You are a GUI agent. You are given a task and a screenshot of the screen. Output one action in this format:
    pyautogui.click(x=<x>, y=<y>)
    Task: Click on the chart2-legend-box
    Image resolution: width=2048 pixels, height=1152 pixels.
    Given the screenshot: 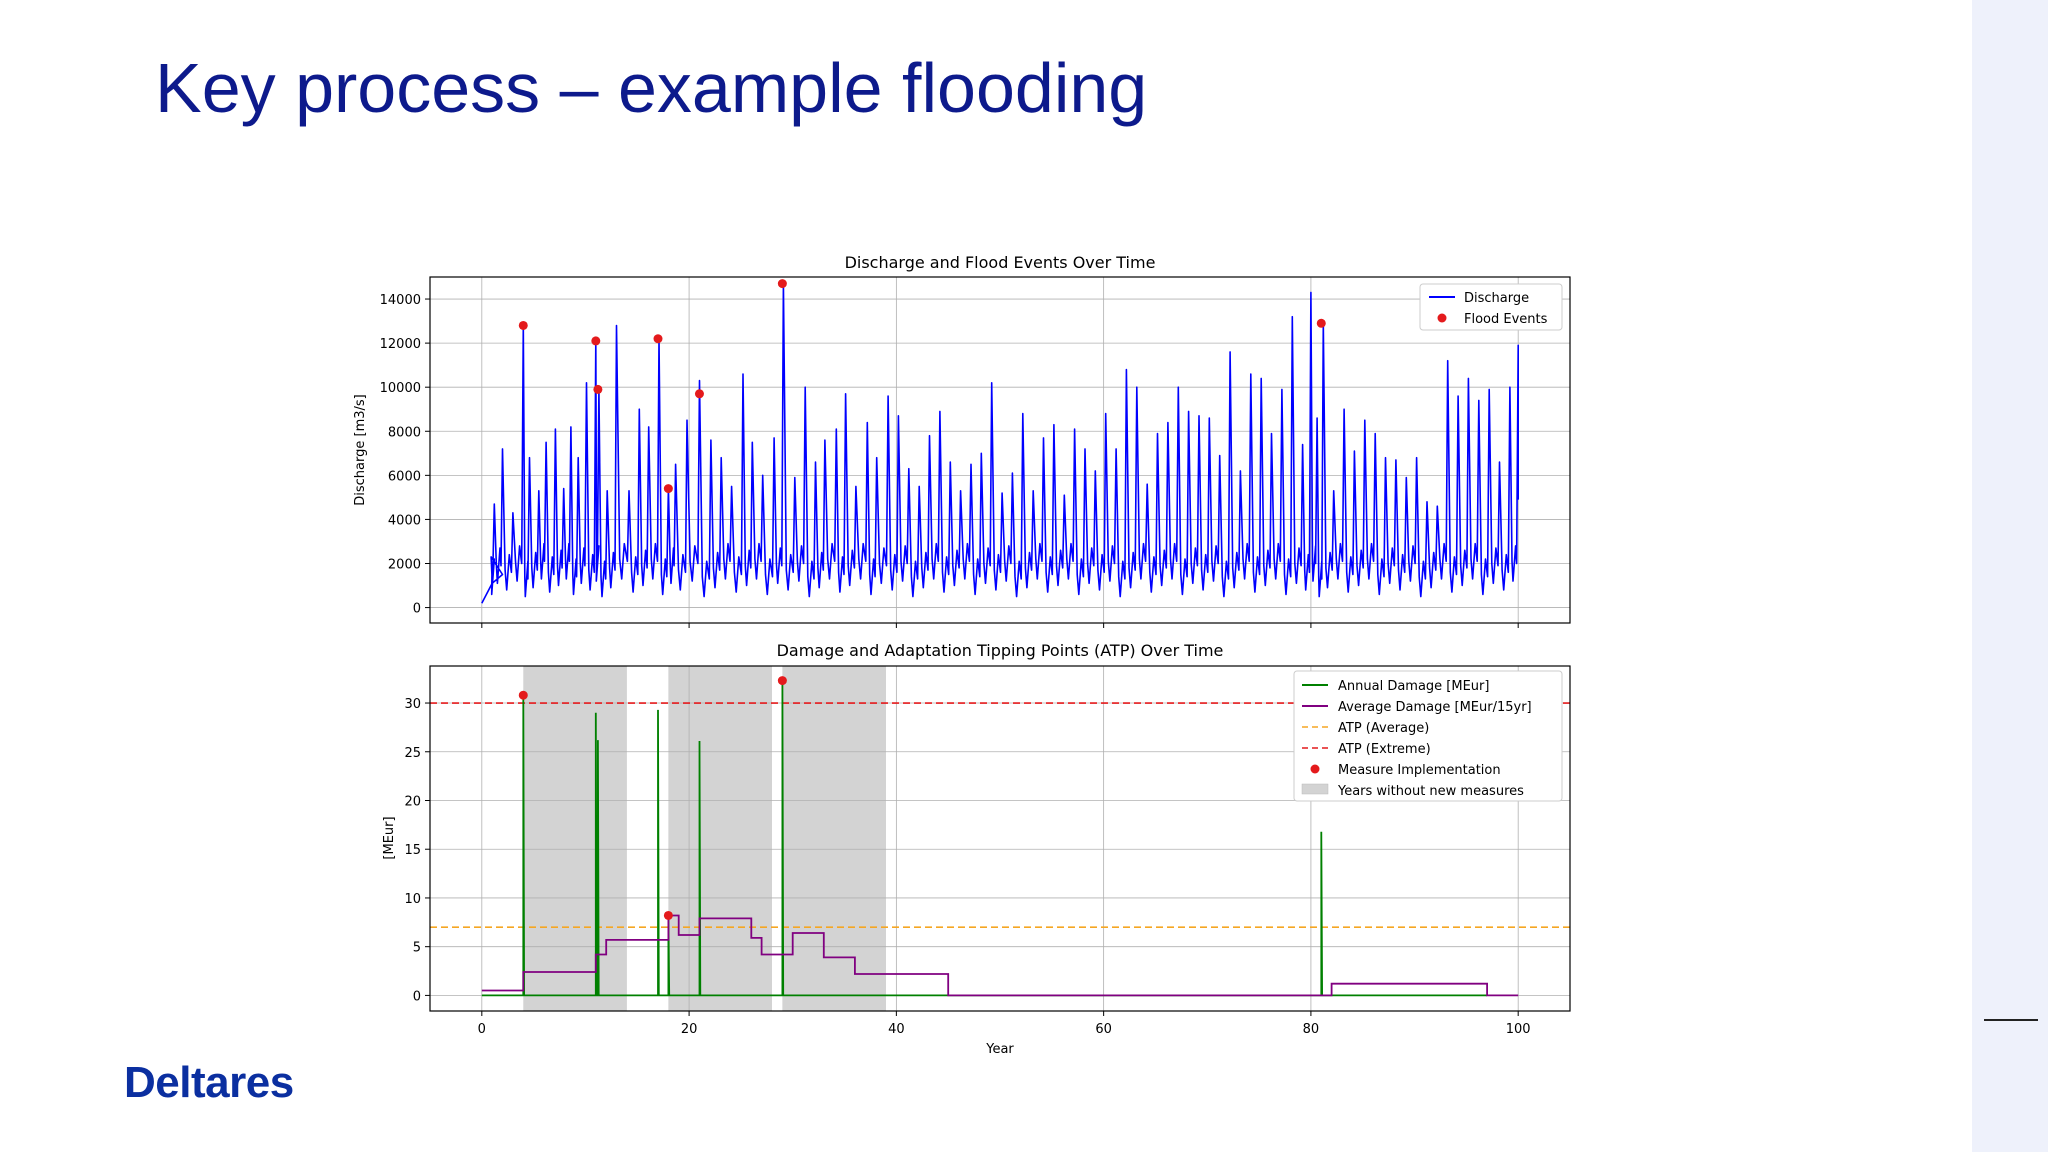 What is the action you would take?
    pyautogui.click(x=1428, y=736)
    